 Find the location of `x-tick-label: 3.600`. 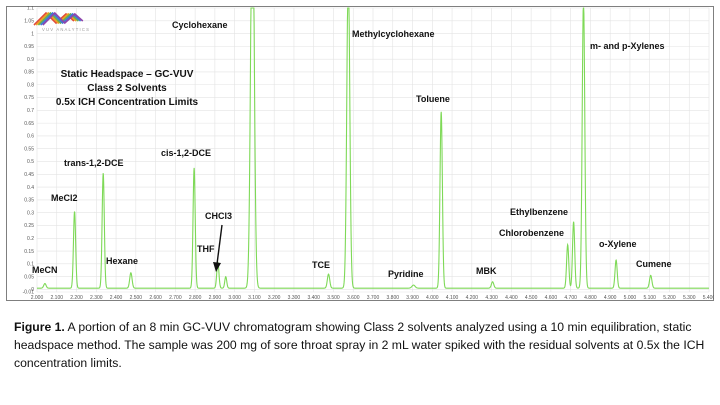

x-tick-label: 3.600 is located at coordinates (353, 298).